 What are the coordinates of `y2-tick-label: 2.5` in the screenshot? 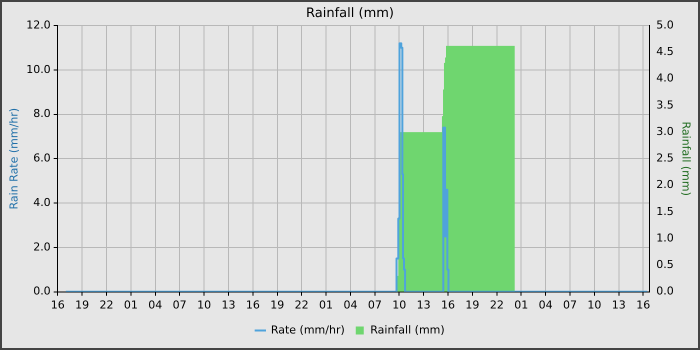 It's located at (665, 158).